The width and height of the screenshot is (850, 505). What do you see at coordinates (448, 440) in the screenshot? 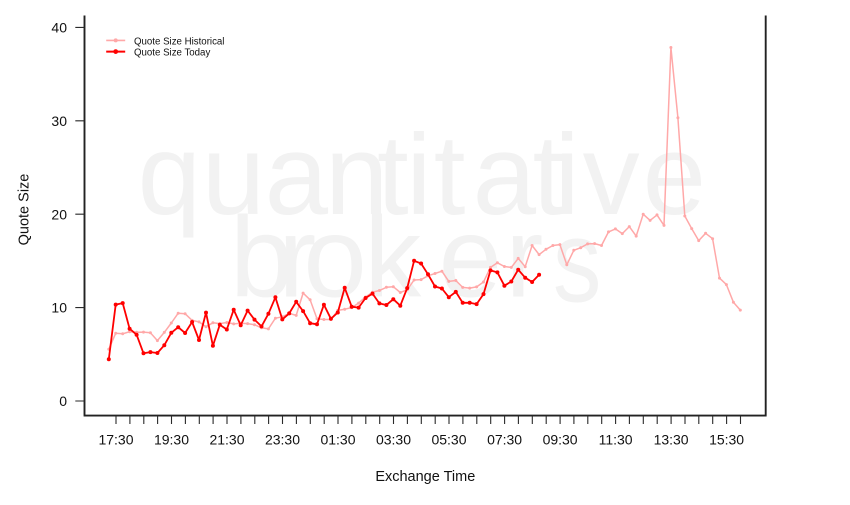
I see `svg-text: 05:30` at bounding box center [448, 440].